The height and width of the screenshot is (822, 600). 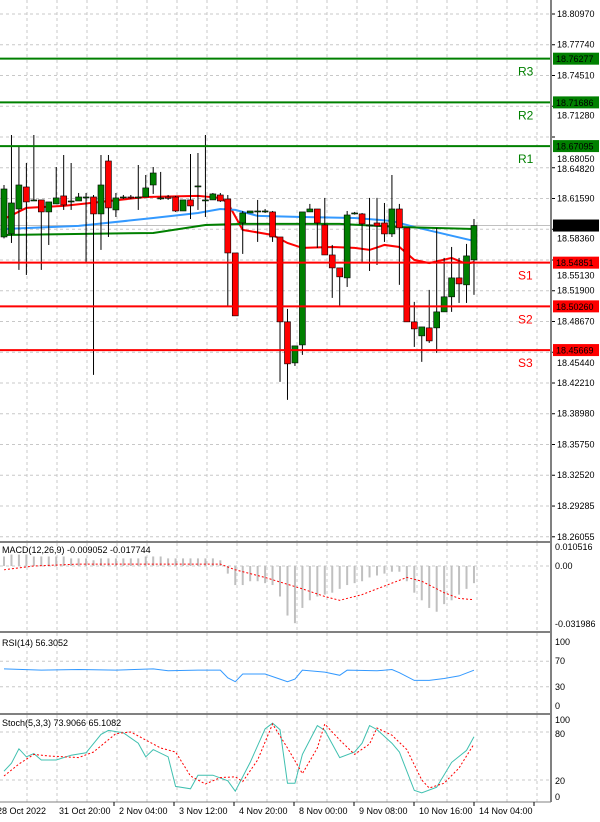 I want to click on current-price-box, so click(x=576, y=225).